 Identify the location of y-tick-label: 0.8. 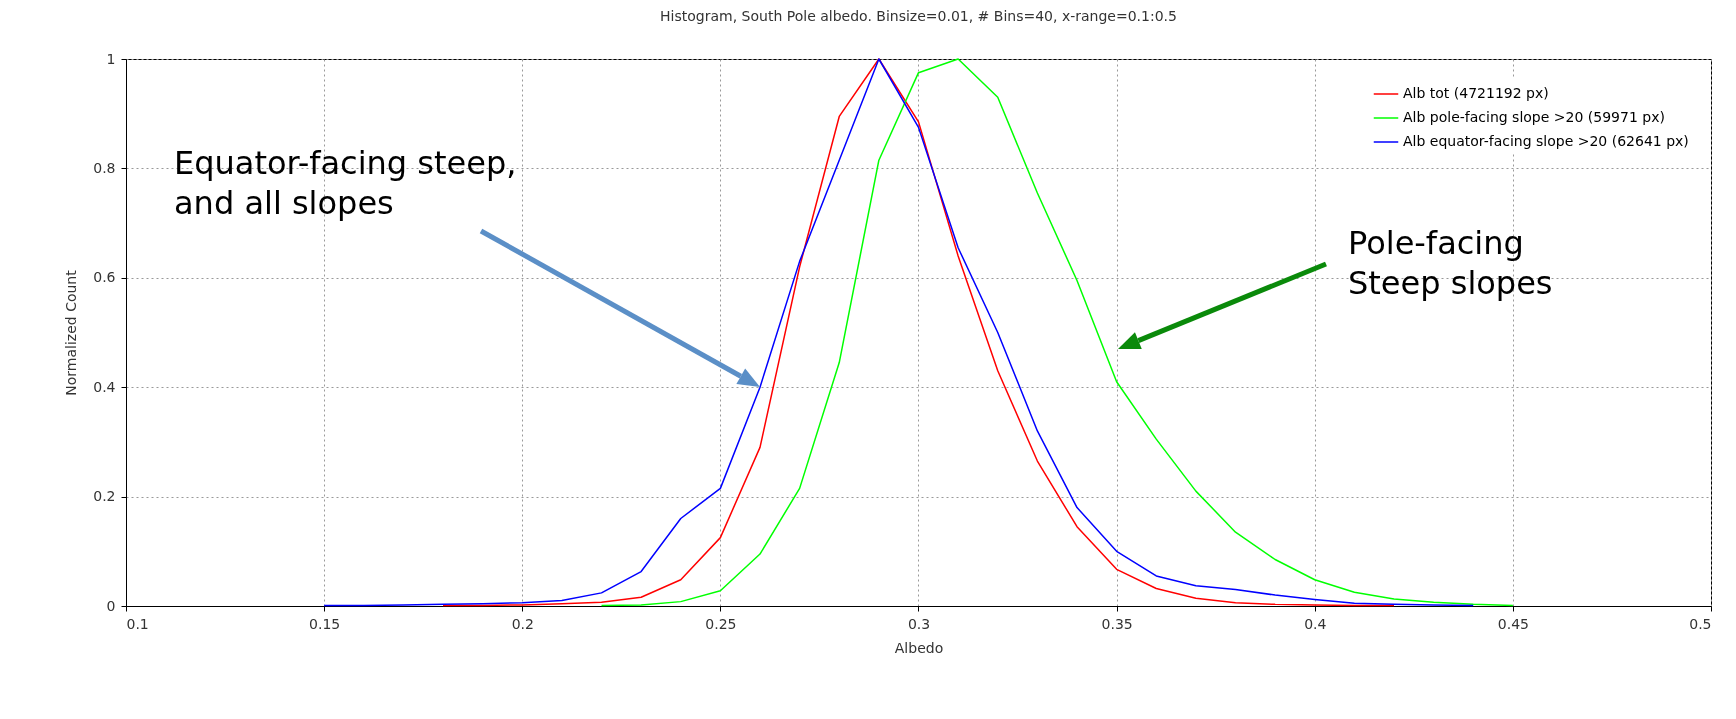
(104, 167).